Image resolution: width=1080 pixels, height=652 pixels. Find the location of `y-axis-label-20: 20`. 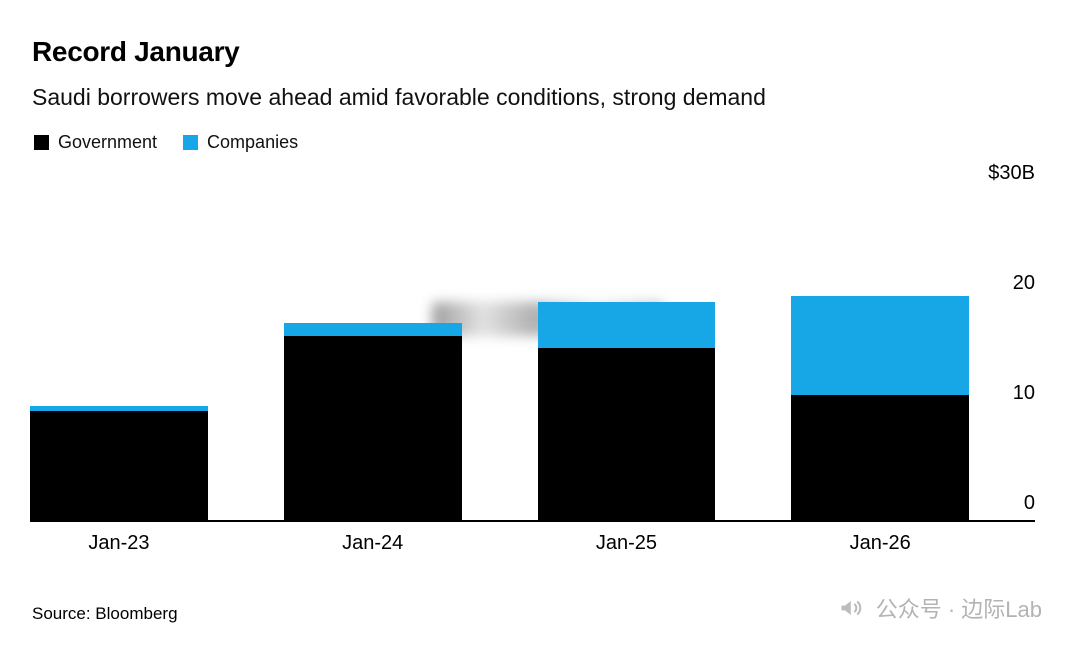

y-axis-label-20: 20 is located at coordinates (1023, 283).